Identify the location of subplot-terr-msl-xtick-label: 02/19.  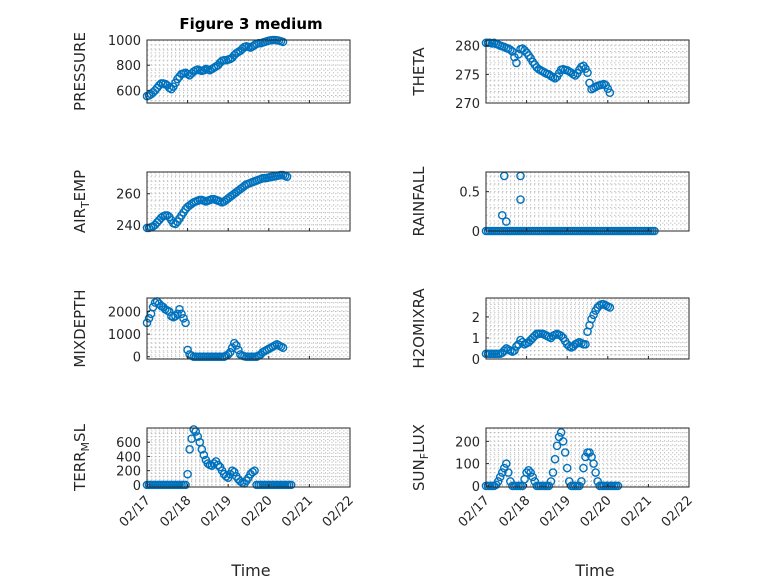
(216, 511).